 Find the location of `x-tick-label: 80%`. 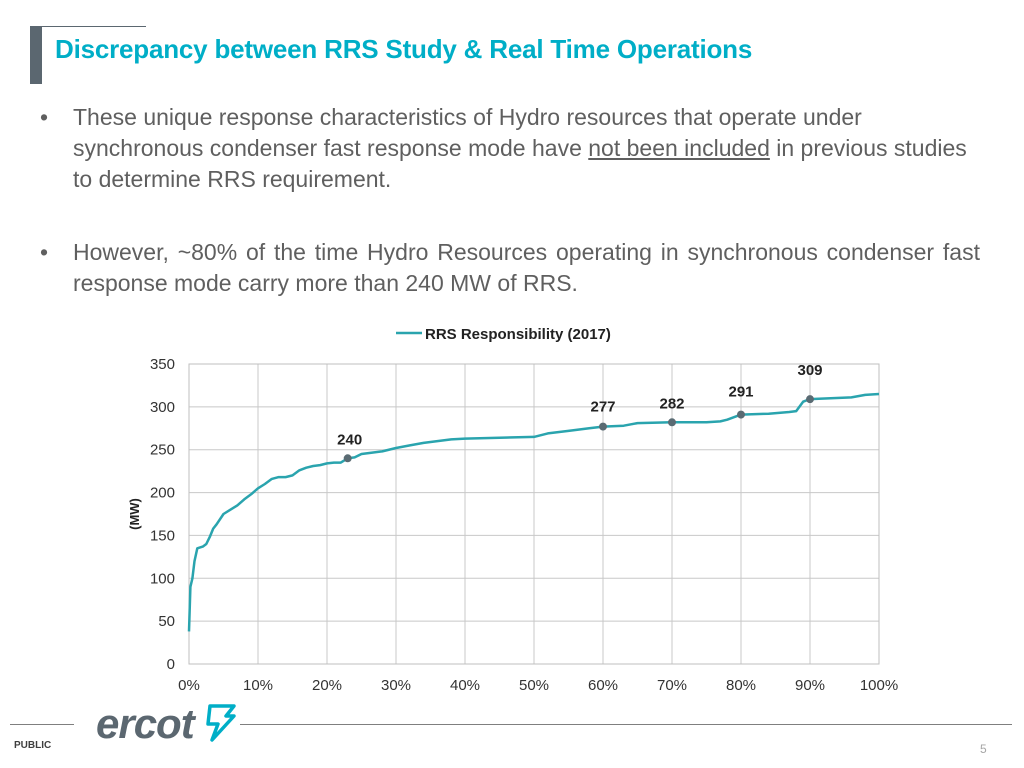

x-tick-label: 80% is located at coordinates (741, 685).